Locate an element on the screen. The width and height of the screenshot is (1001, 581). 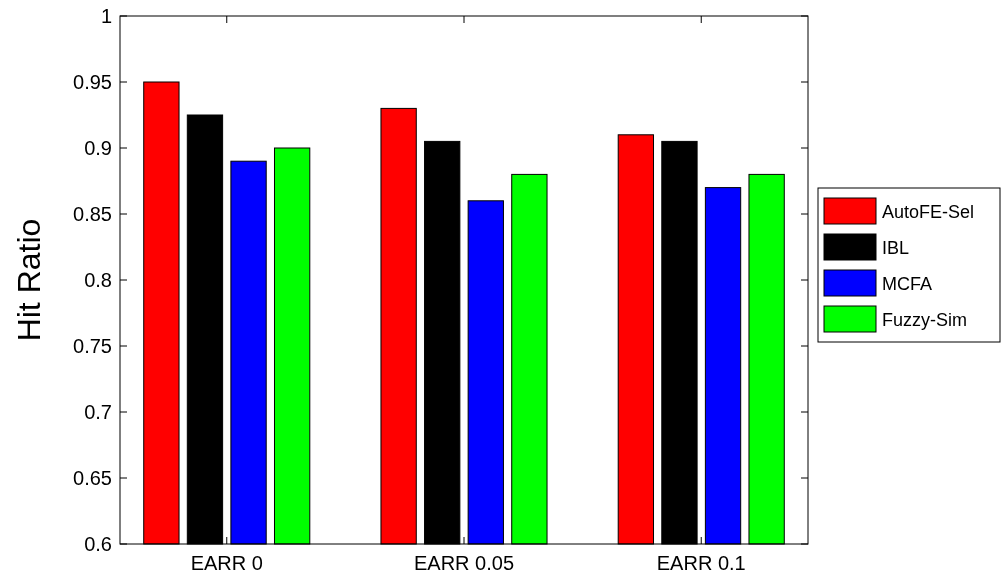
y-axis-title: Hit Ratio is located at coordinates (29, 280).